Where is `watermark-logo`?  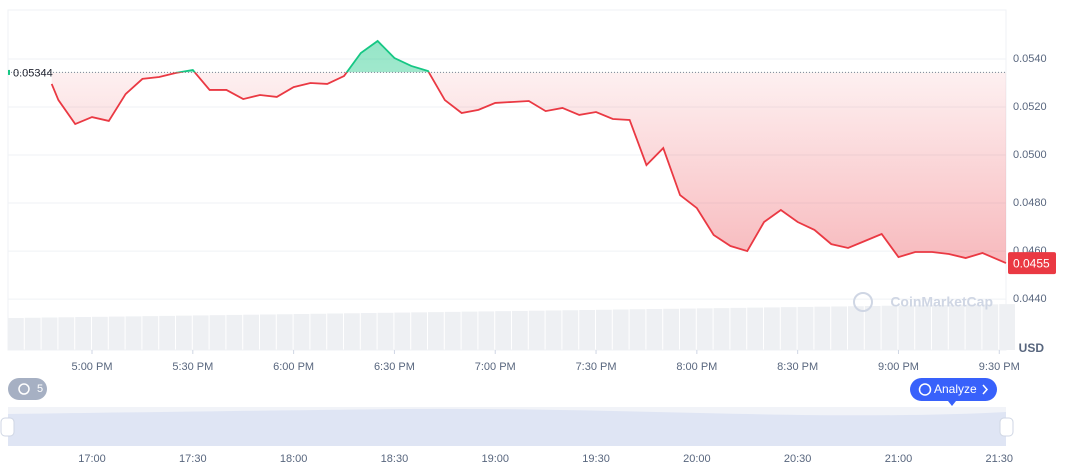 watermark-logo is located at coordinates (863, 302).